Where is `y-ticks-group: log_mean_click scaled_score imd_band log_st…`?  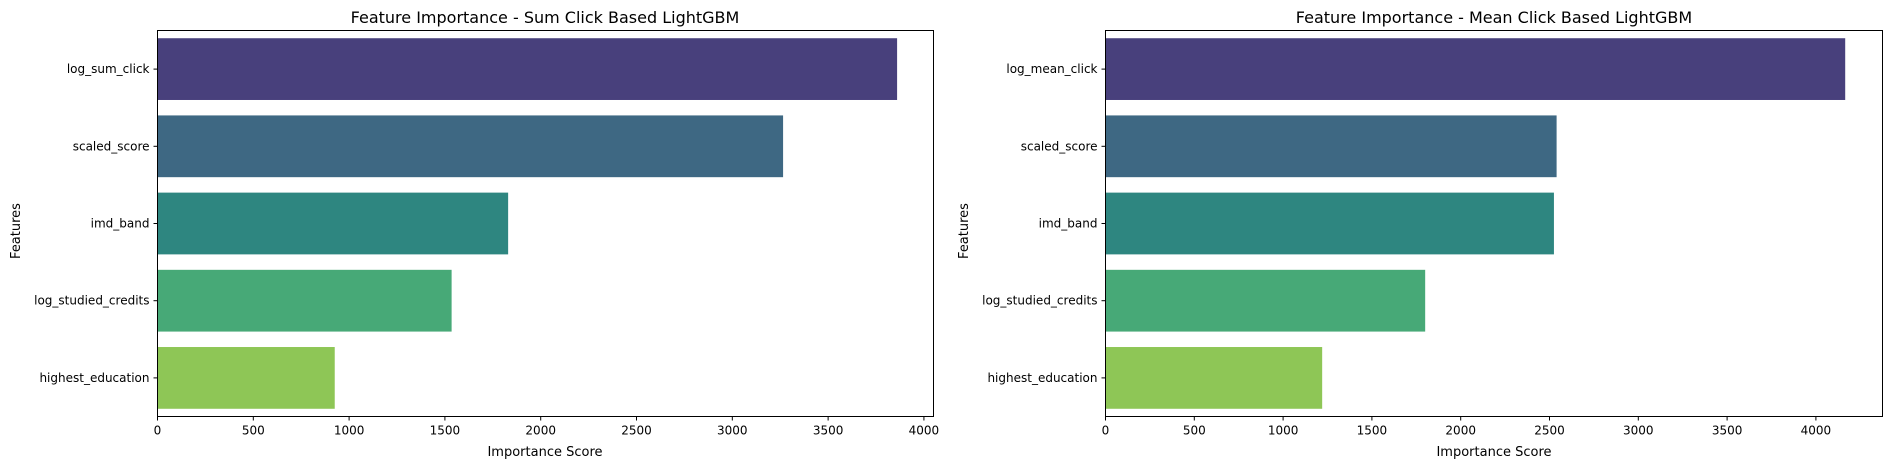 y-ticks-group: log_mean_click scaled_score imd_band log_st… is located at coordinates (1044, 223).